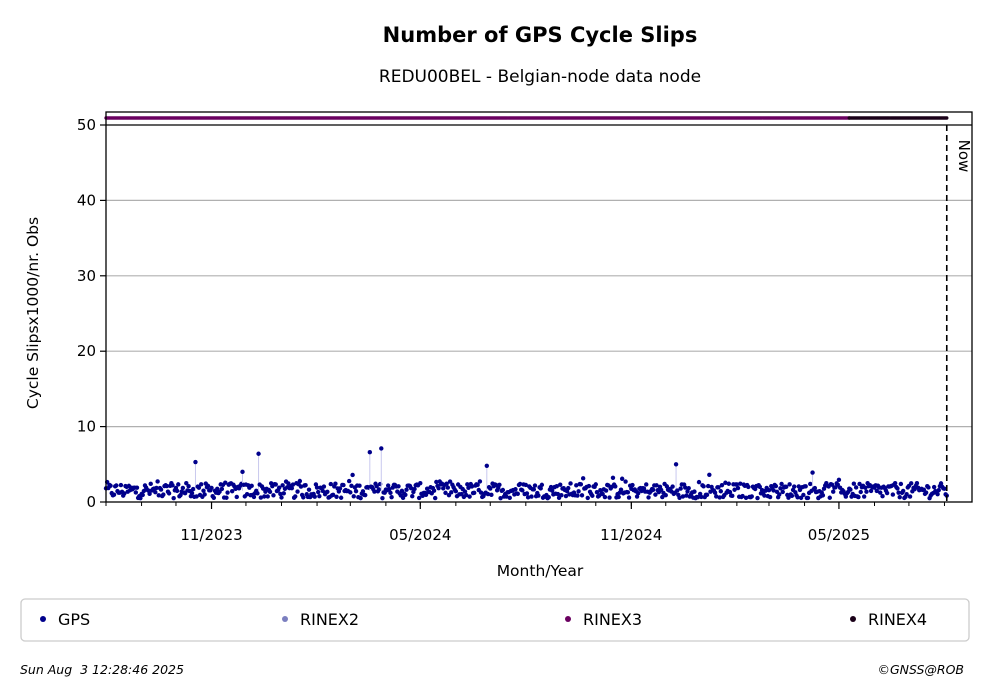 This screenshot has height=699, width=993. What do you see at coordinates (74, 619) in the screenshot?
I see `legend-label-gps: GPS` at bounding box center [74, 619].